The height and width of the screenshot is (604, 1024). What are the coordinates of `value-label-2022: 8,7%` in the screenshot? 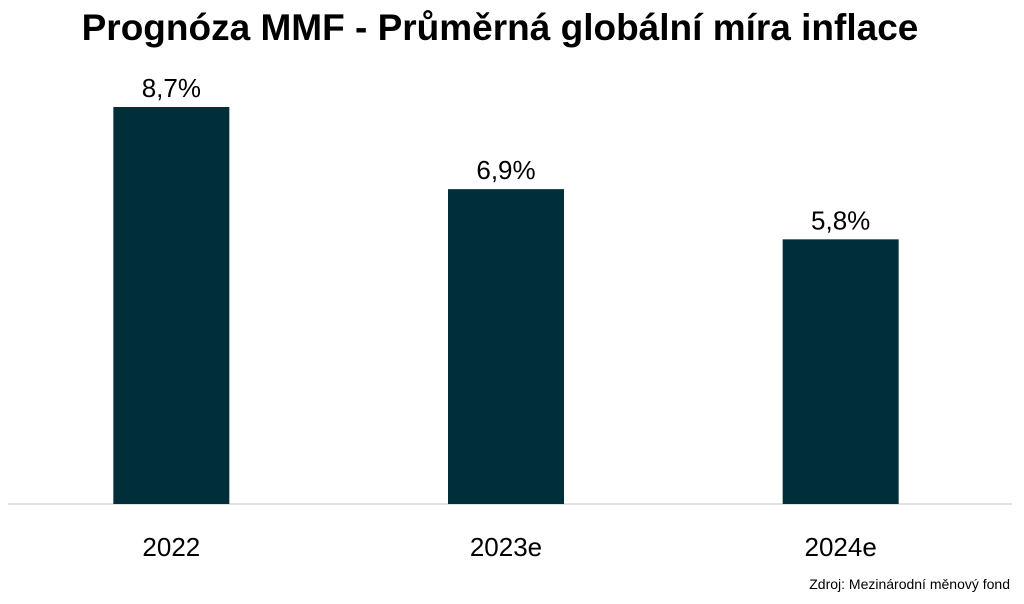 It's located at (171, 88).